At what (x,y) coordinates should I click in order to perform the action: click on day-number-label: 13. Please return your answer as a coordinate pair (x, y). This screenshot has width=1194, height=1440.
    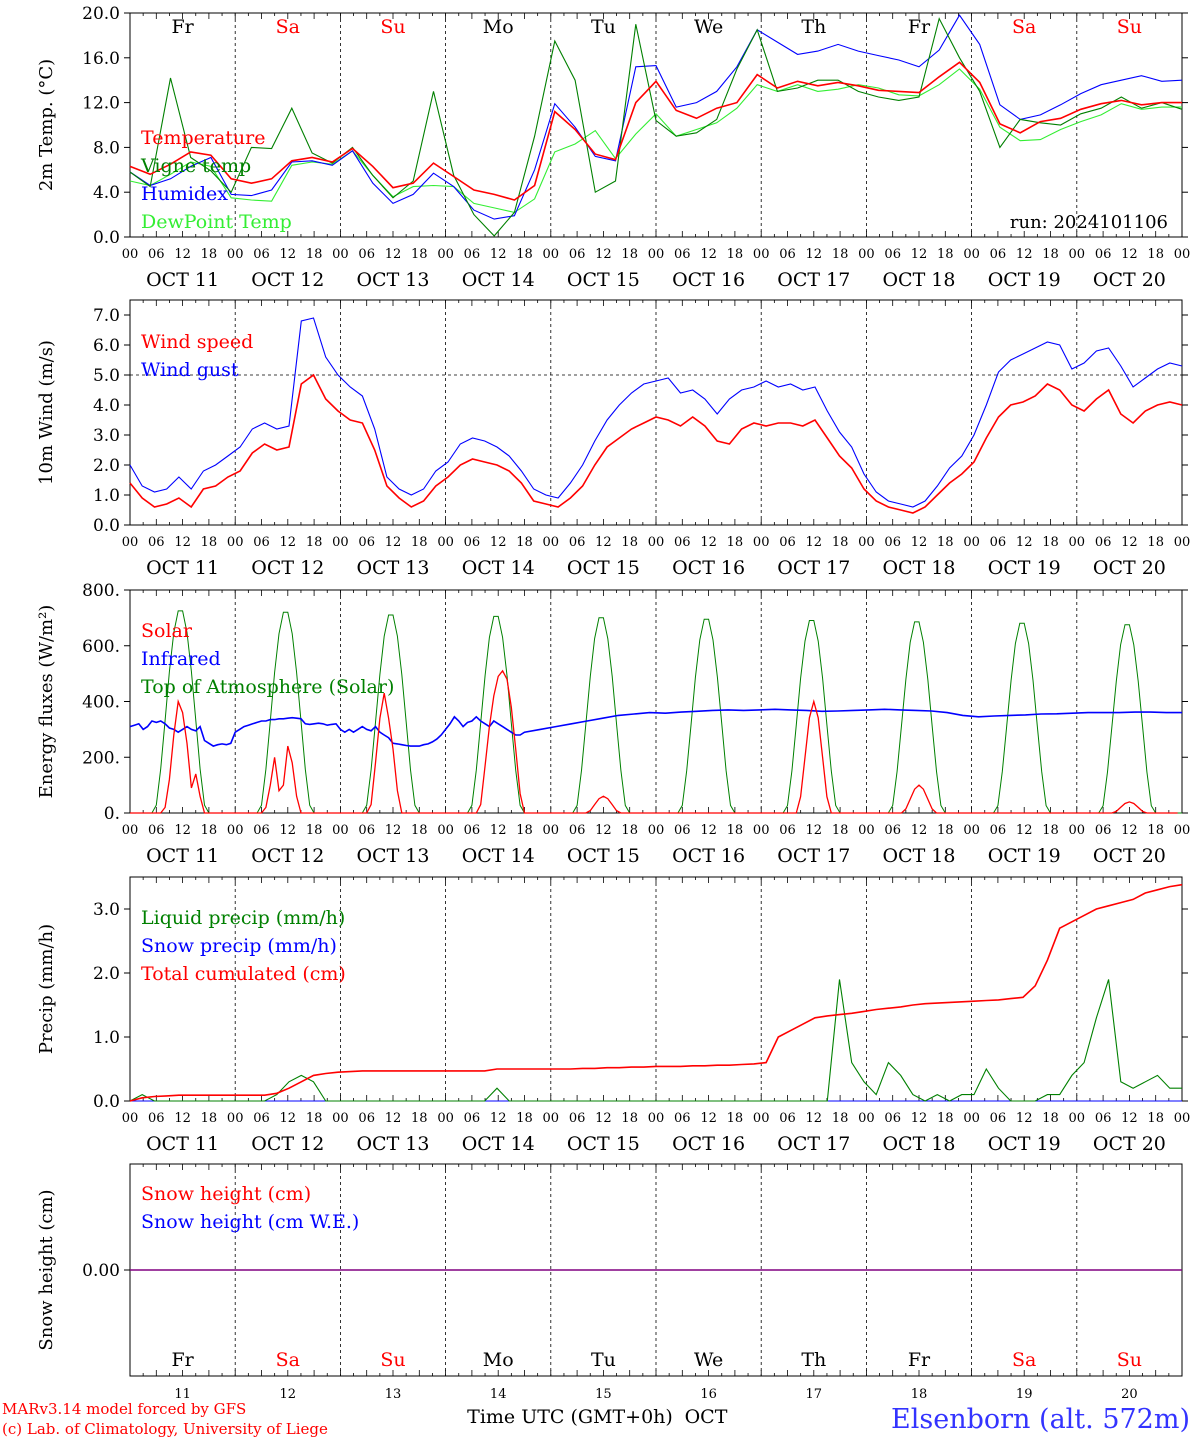
    Looking at the image, I should click on (393, 1394).